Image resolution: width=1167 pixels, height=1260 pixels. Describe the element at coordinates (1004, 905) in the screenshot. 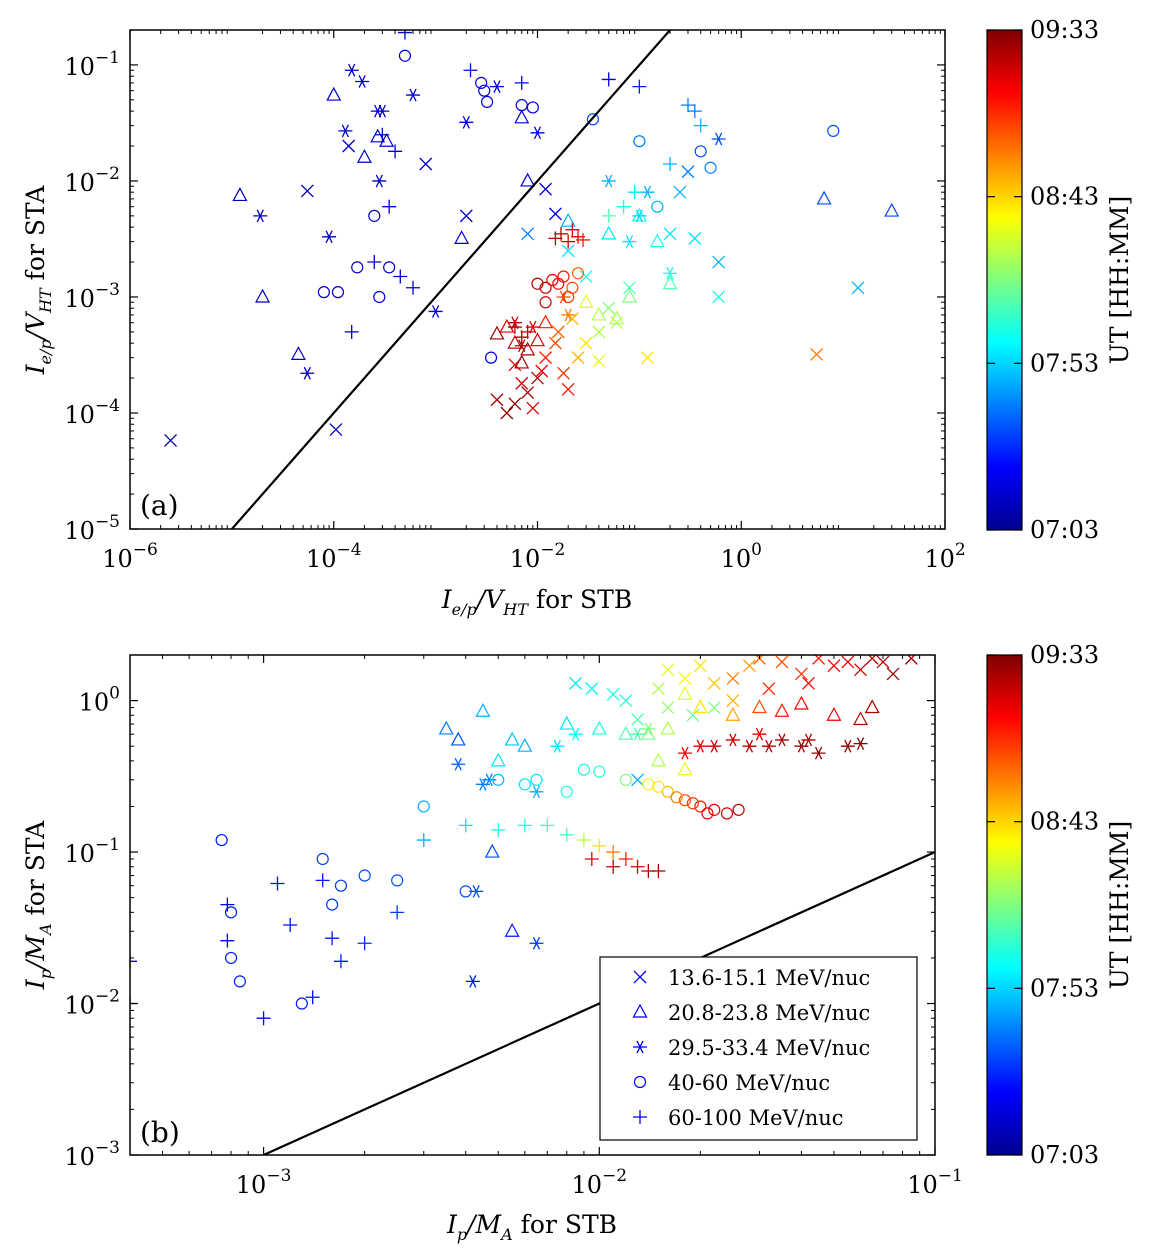

I see `colorbar-b-gradient` at that location.